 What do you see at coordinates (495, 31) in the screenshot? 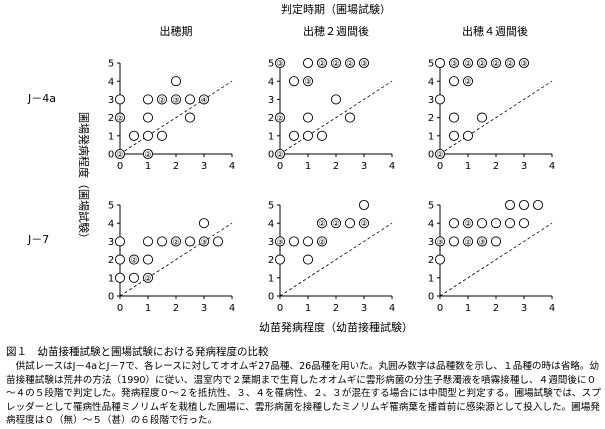
I see `column-title-4weeks: 出穂４週間後` at bounding box center [495, 31].